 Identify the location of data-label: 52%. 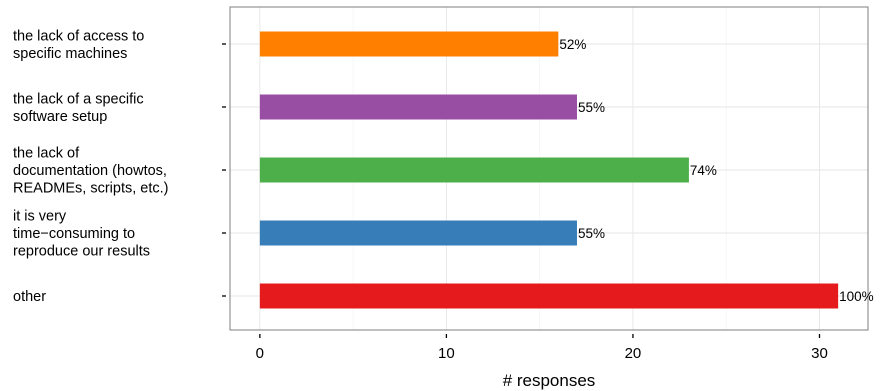
(572, 44).